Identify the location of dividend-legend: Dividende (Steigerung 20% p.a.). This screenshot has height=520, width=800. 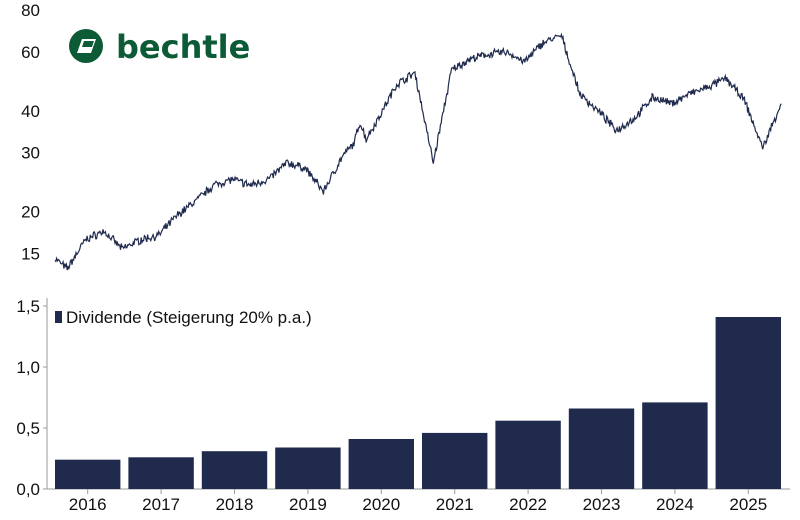
(183, 317).